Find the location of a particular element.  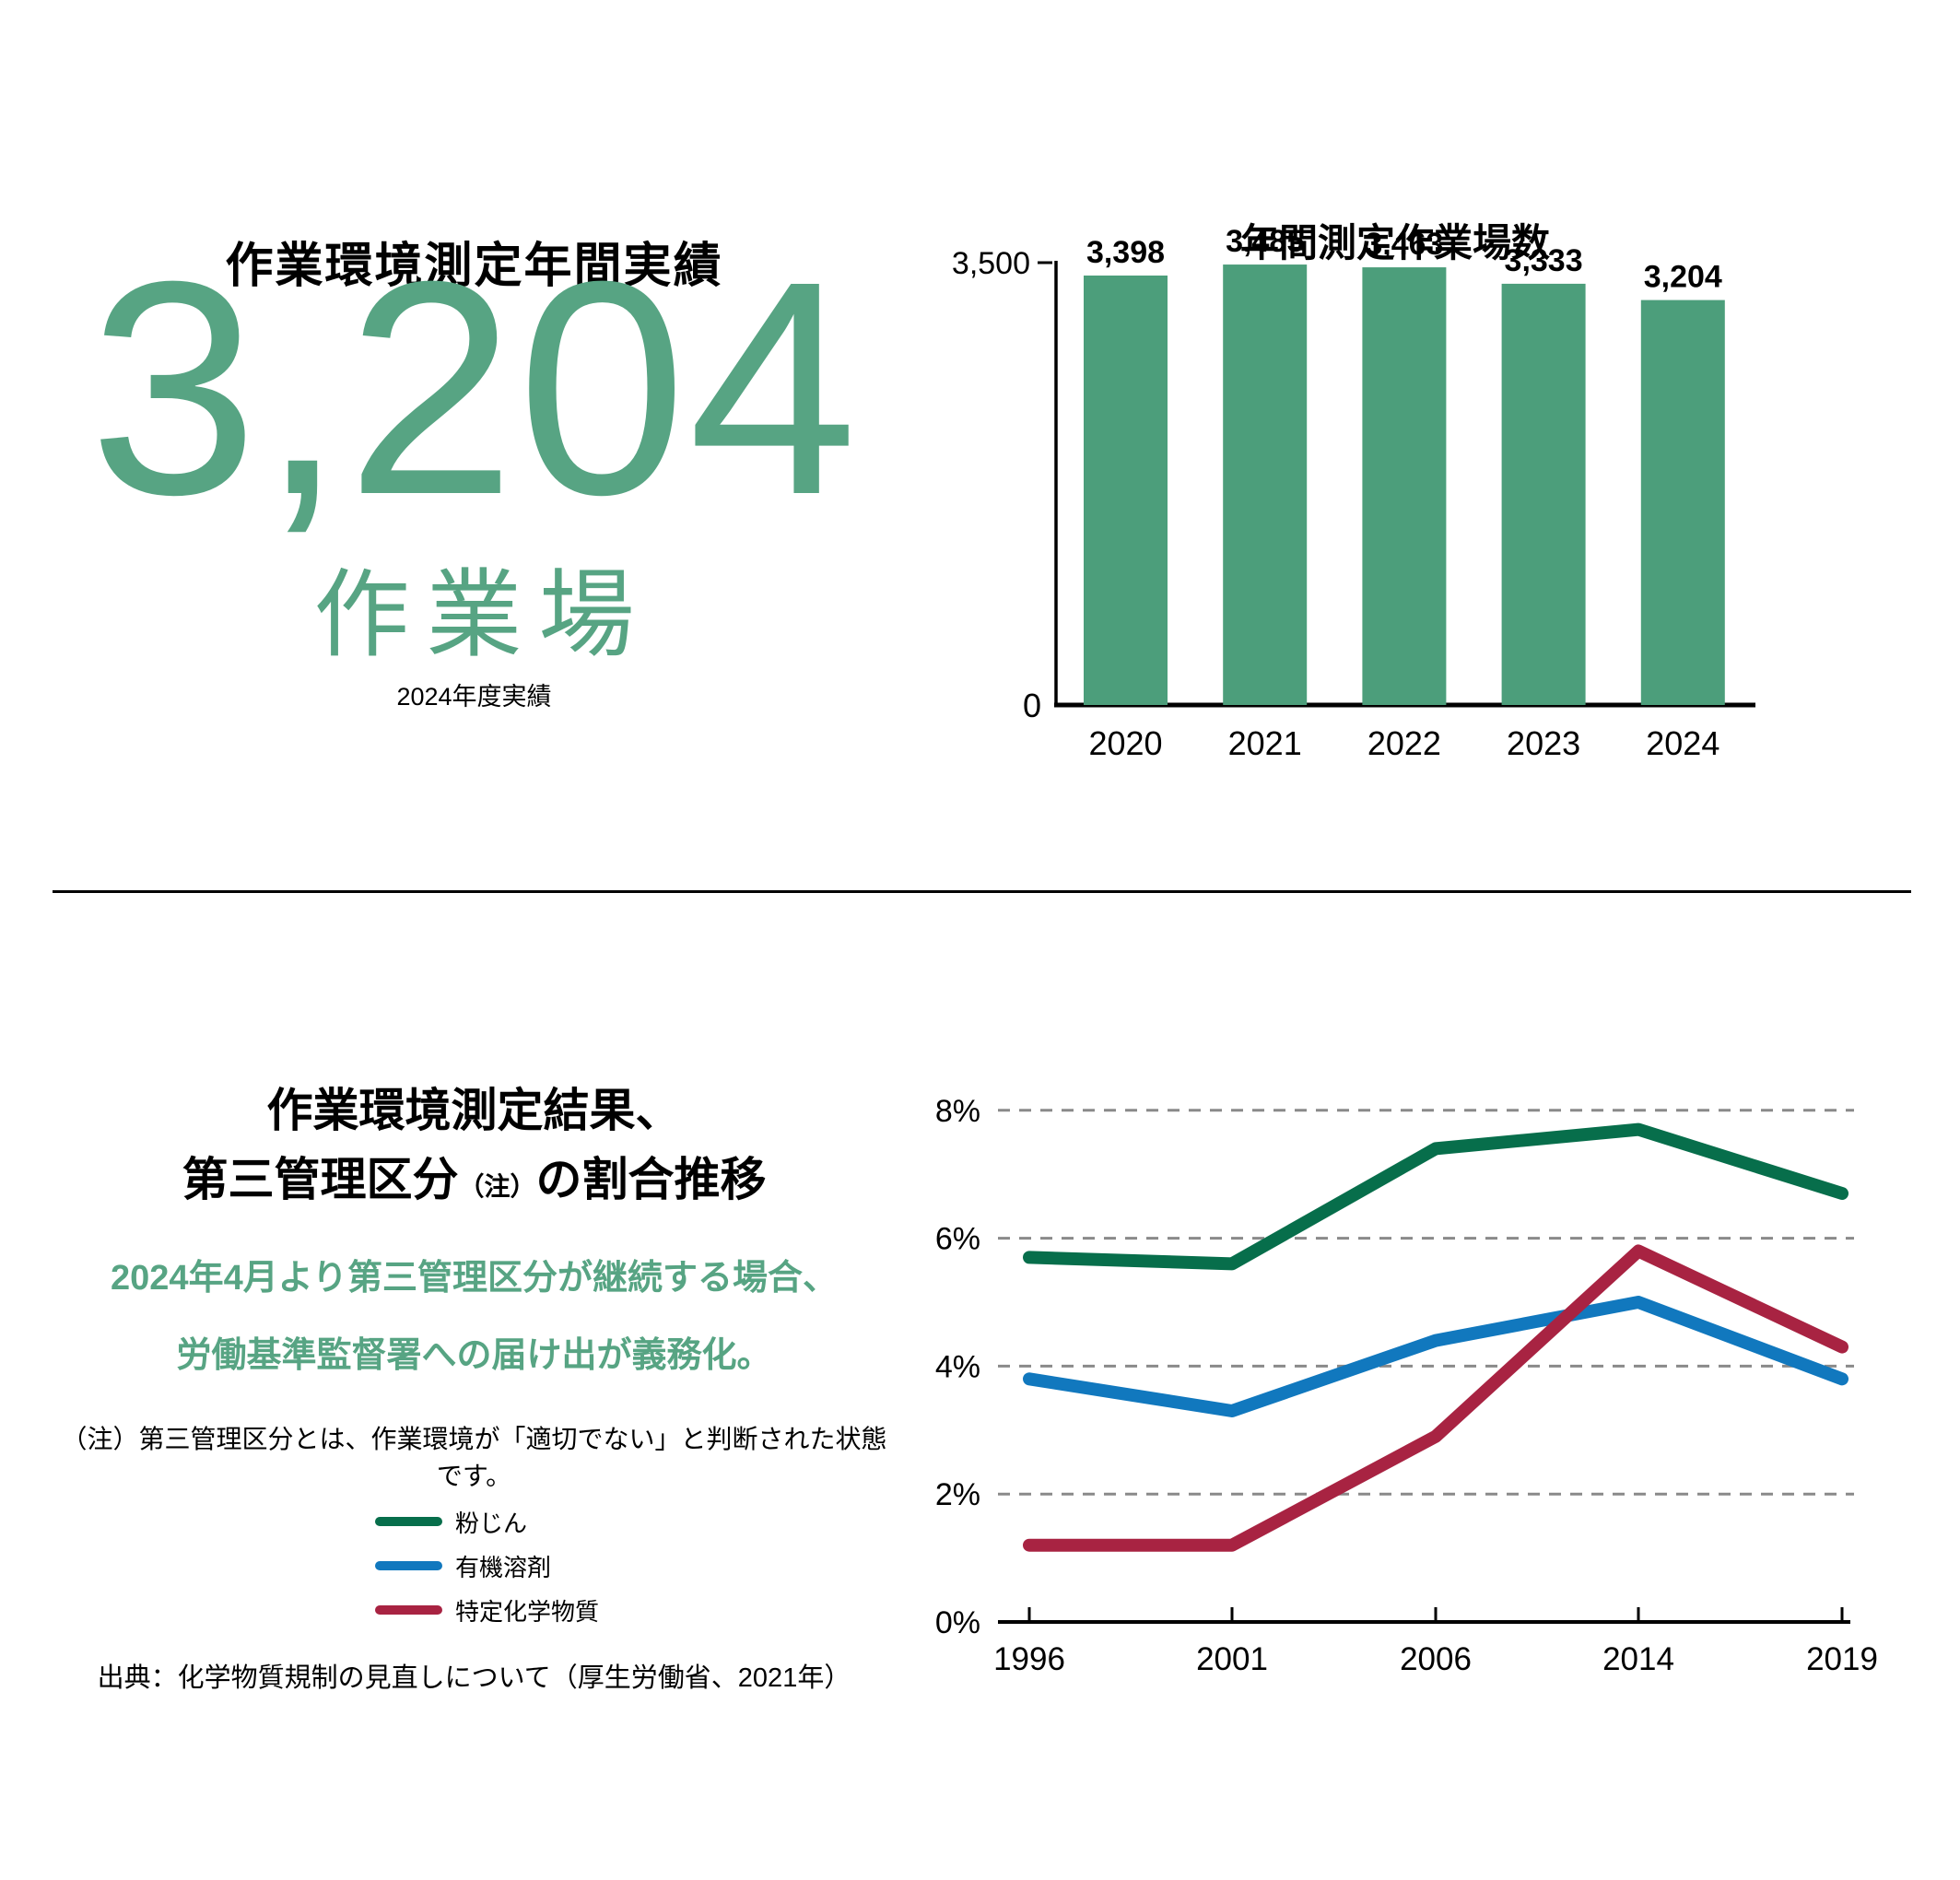

legend-row-有機溶剤: 有機溶剤 is located at coordinates (487, 1566).